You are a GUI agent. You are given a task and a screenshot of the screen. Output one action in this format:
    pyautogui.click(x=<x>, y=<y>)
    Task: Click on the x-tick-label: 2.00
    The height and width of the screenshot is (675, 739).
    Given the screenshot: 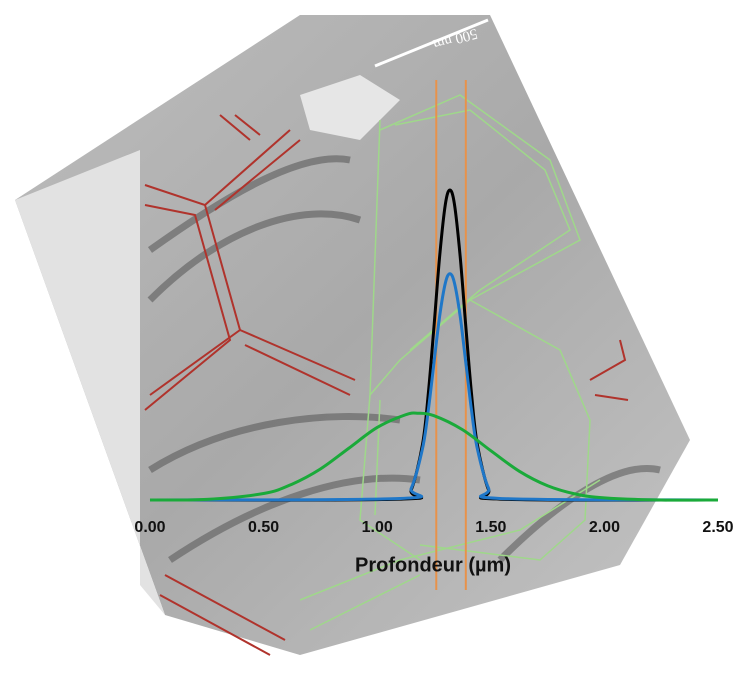 What is the action you would take?
    pyautogui.click(x=604, y=527)
    